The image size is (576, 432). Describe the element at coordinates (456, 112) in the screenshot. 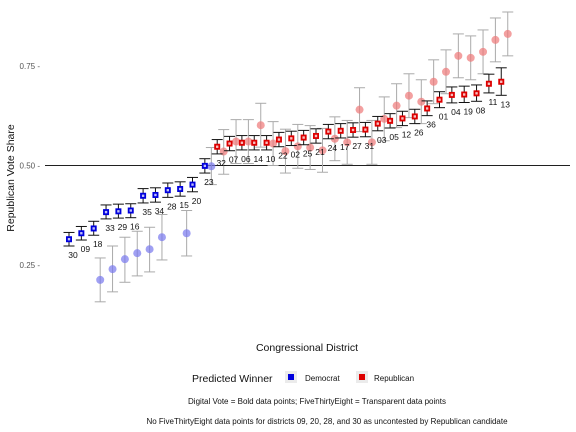

I see `district-label-04: 04` at that location.